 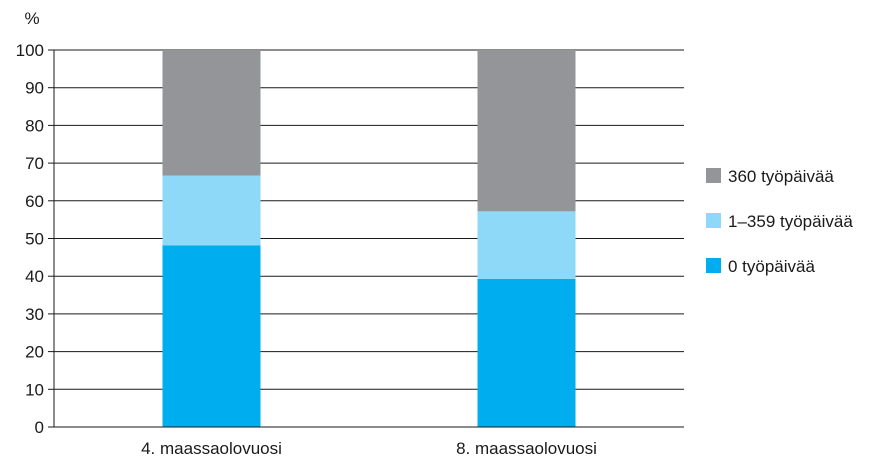 I want to click on legend: 360 työpäivää 1–359 työpäivää 0 työpäivää, so click(x=779, y=221).